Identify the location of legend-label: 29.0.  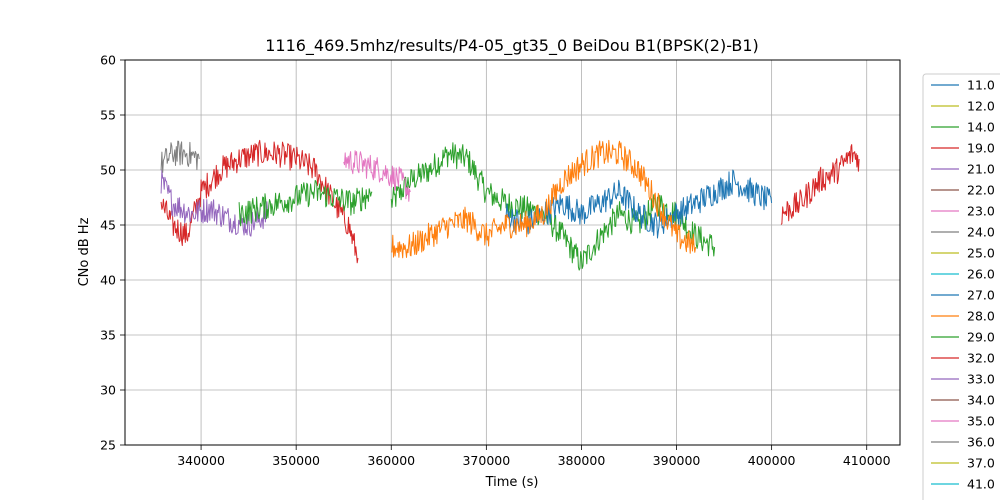
(981, 337).